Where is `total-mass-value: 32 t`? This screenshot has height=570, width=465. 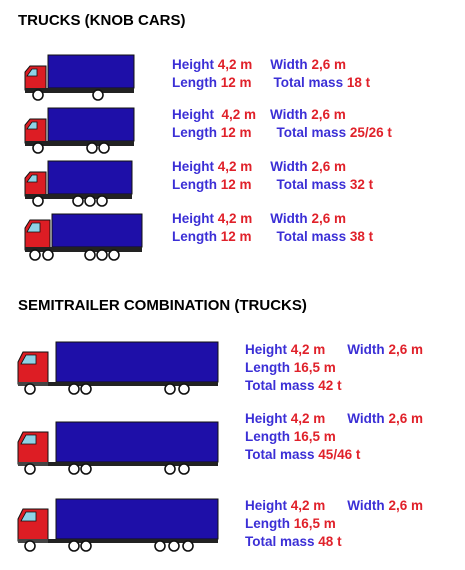
total-mass-value: 32 t is located at coordinates (361, 184).